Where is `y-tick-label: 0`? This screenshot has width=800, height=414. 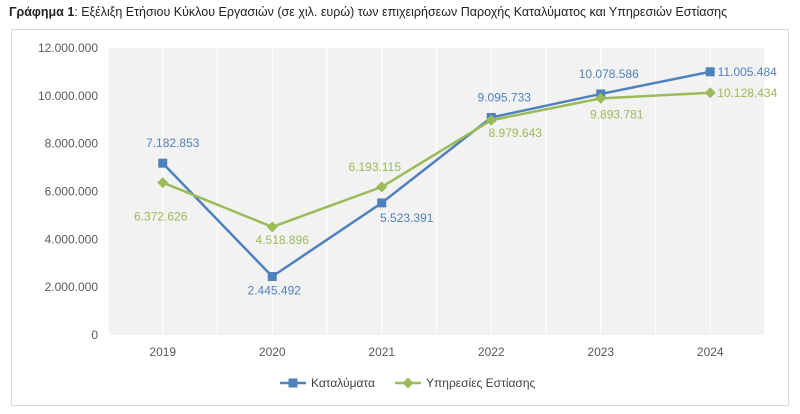 y-tick-label: 0 is located at coordinates (94, 335).